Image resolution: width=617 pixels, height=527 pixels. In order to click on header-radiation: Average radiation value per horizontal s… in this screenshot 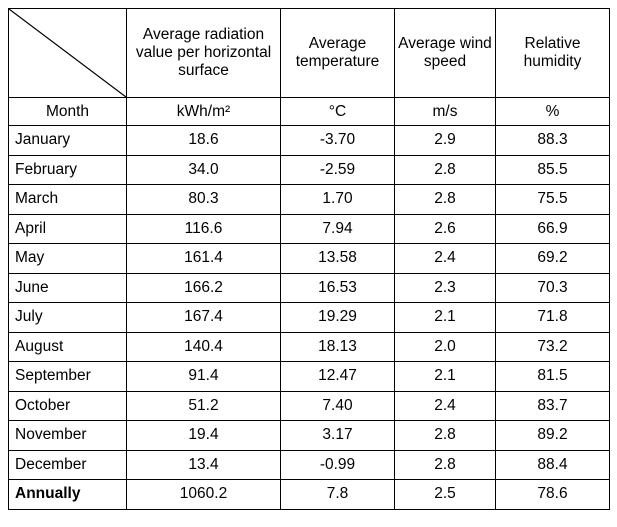, I will do `click(203, 53)`.